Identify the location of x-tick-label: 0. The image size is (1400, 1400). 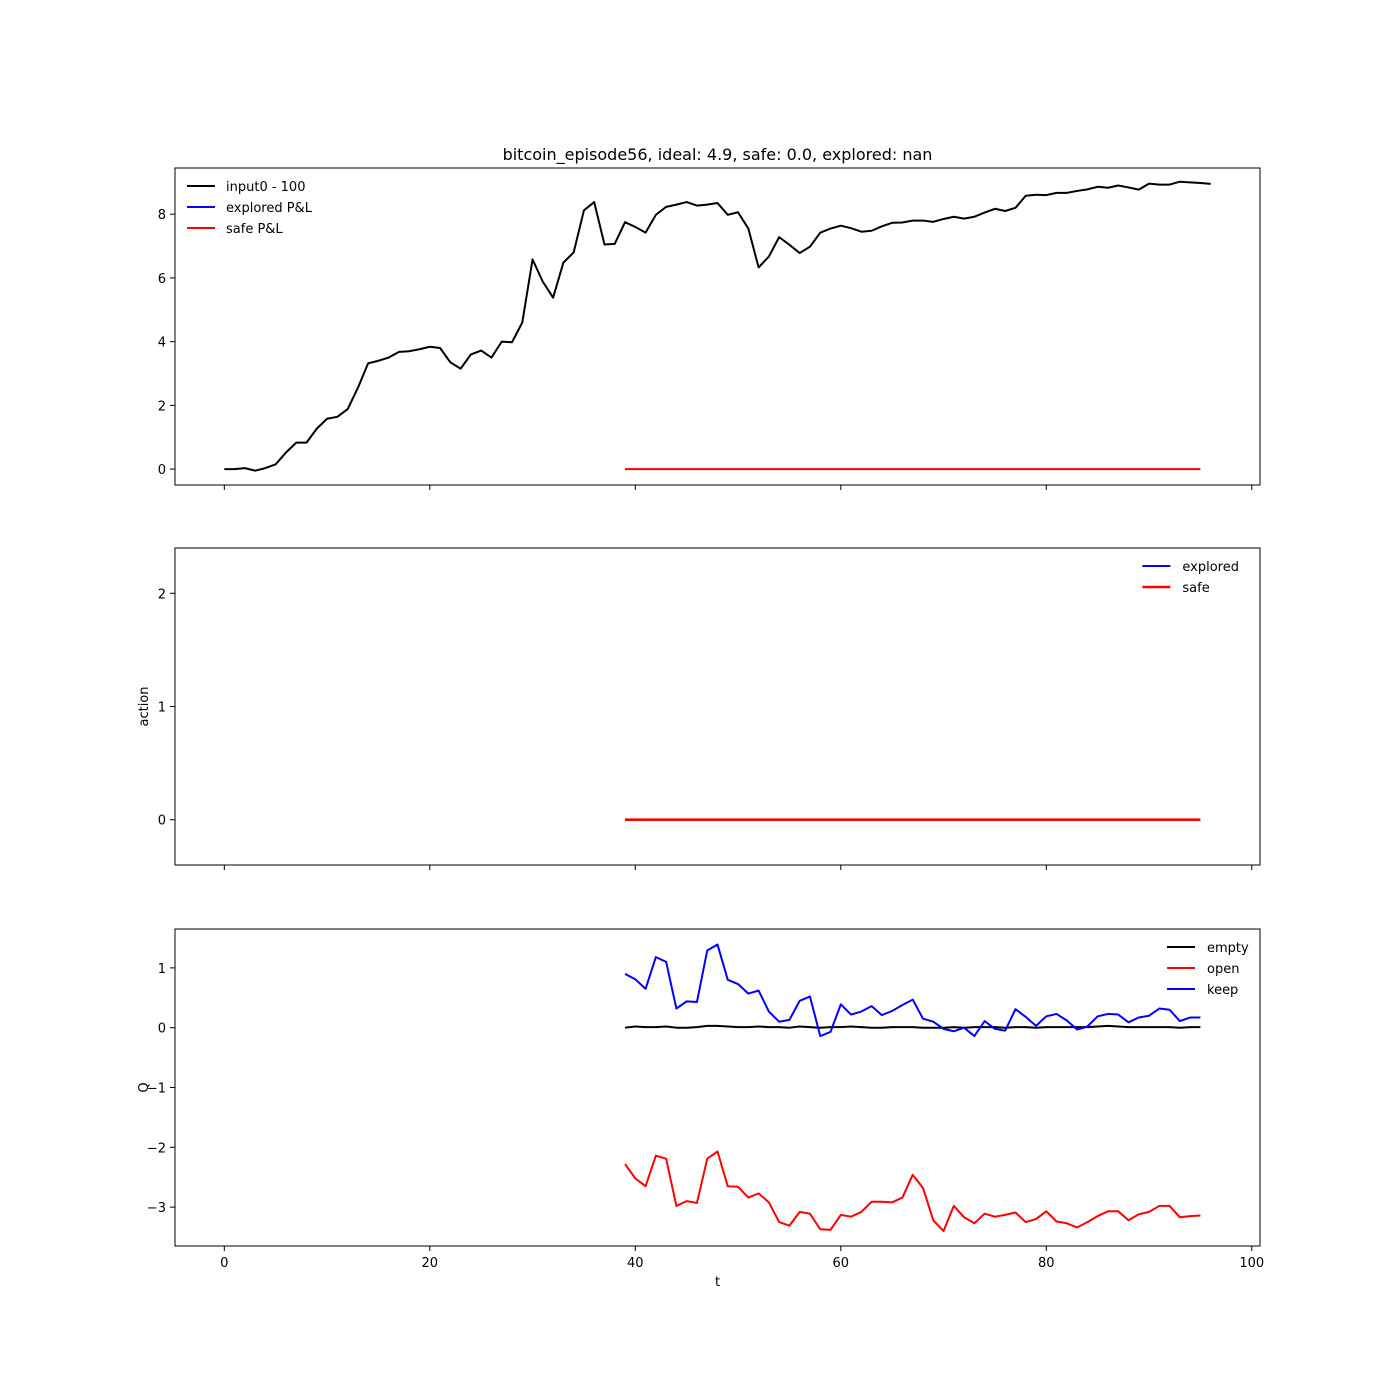
(224, 1263).